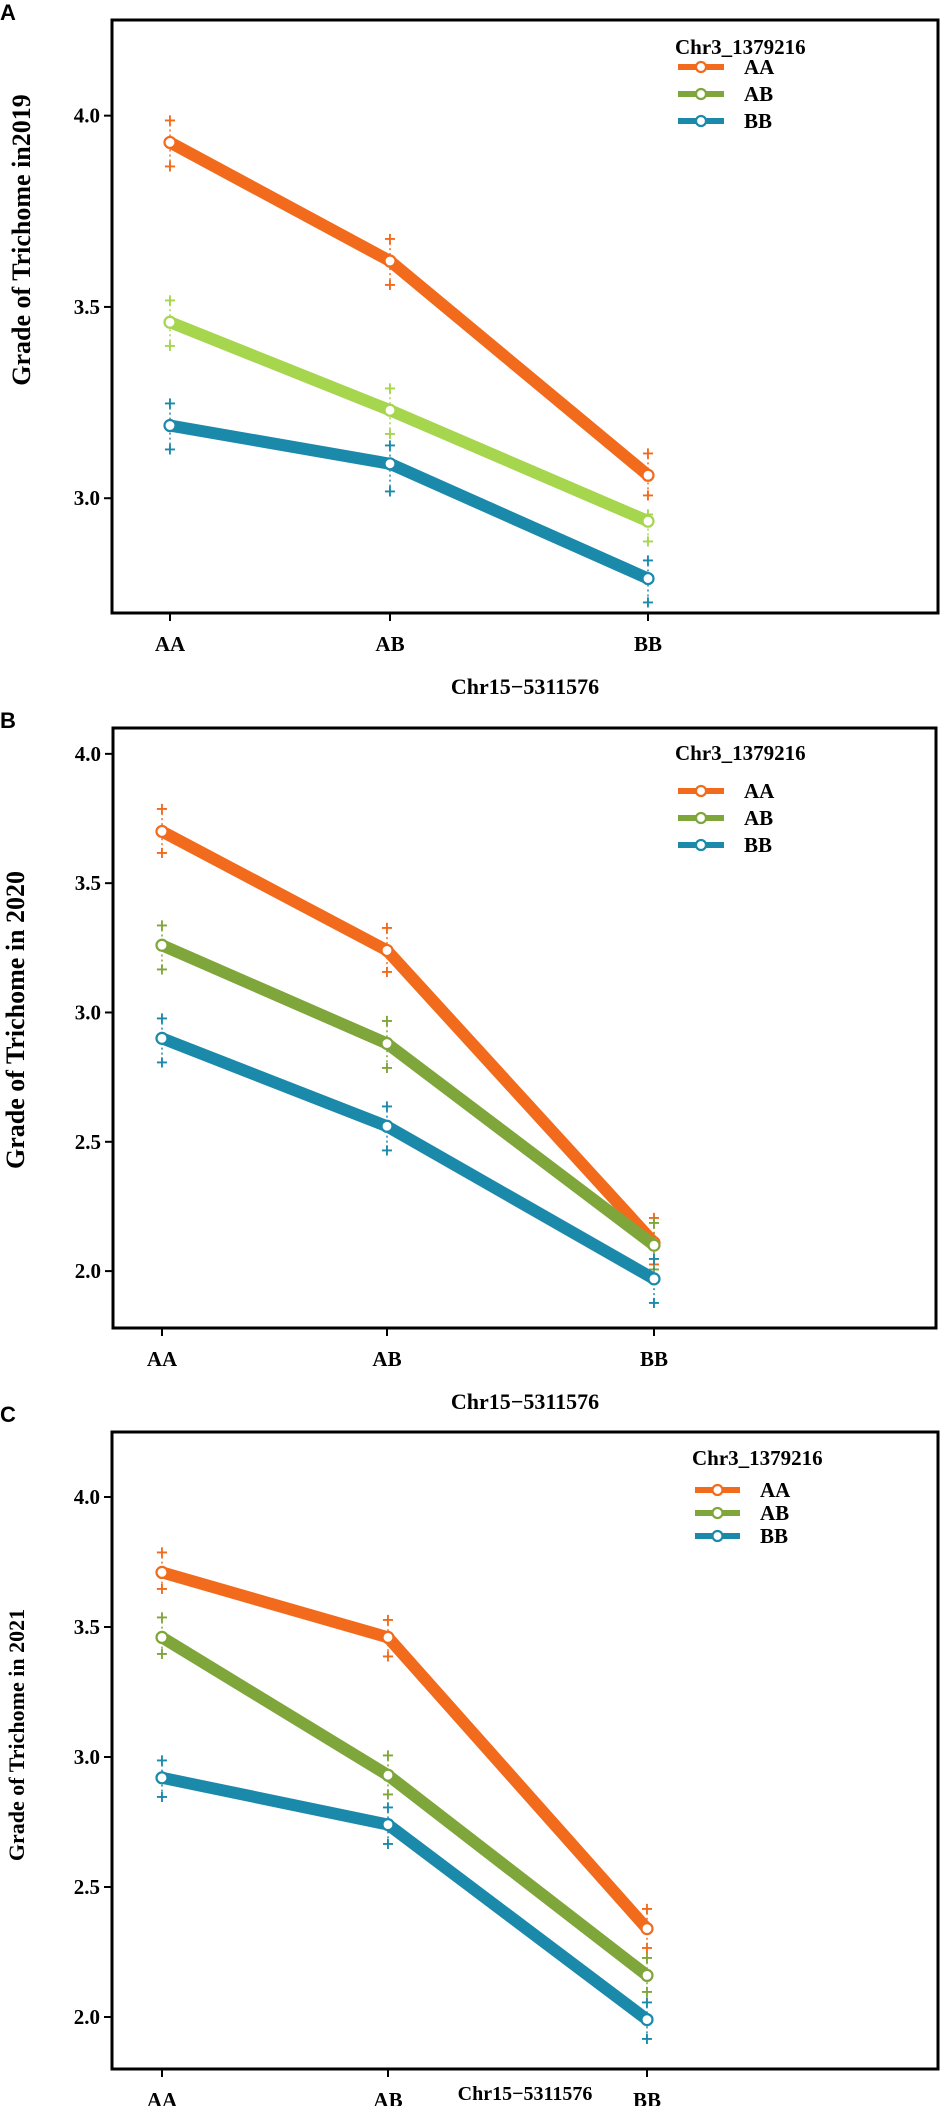 This screenshot has width=945, height=2106. I want to click on panel-c-y-axis-title: Grade of Trichome in 2021, so click(16, 1735).